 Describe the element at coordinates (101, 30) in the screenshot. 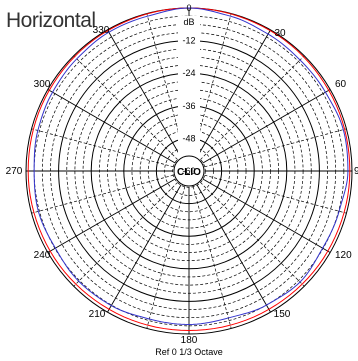

I see `angle-label: 330` at that location.